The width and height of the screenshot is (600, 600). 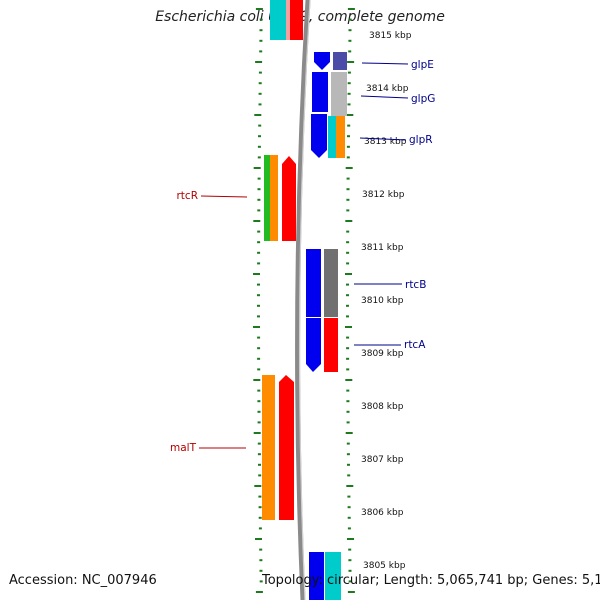 What do you see at coordinates (421, 140) in the screenshot?
I see `gene-label-glpR: glpR` at bounding box center [421, 140].